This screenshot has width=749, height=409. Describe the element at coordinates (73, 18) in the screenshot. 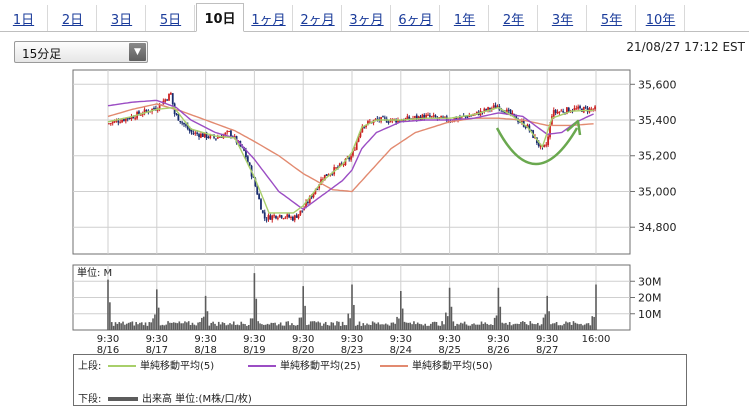

I see `tab-2: 2日` at that location.